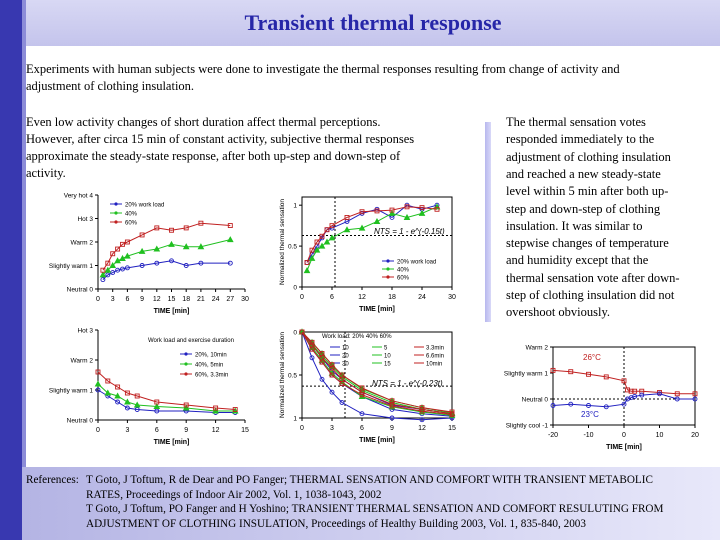 The image size is (720, 540). I want to click on legend-label: 15, so click(387, 365).